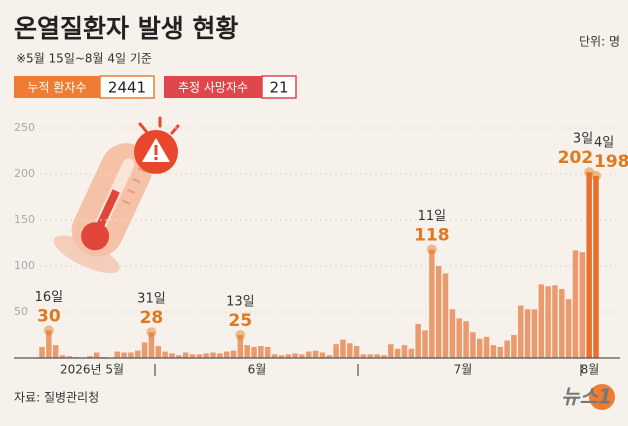  Describe the element at coordinates (103, 208) in the screenshot. I see `illustration` at that location.